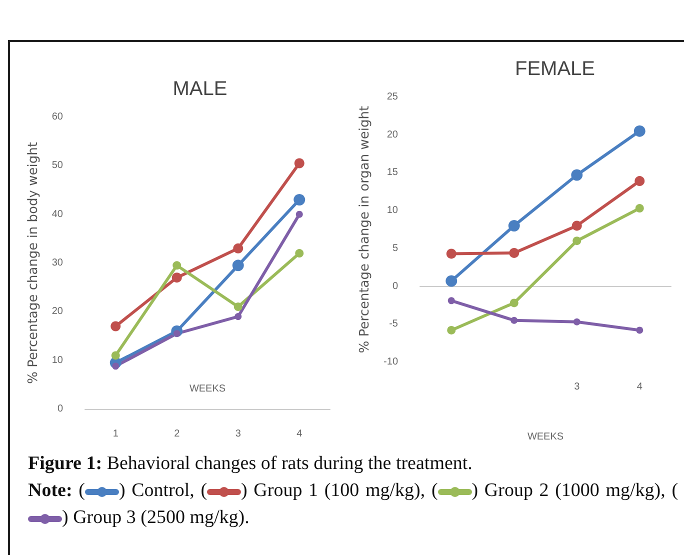 The width and height of the screenshot is (684, 555). Describe the element at coordinates (391, 362) in the screenshot. I see `y-tick-label: -10` at that location.